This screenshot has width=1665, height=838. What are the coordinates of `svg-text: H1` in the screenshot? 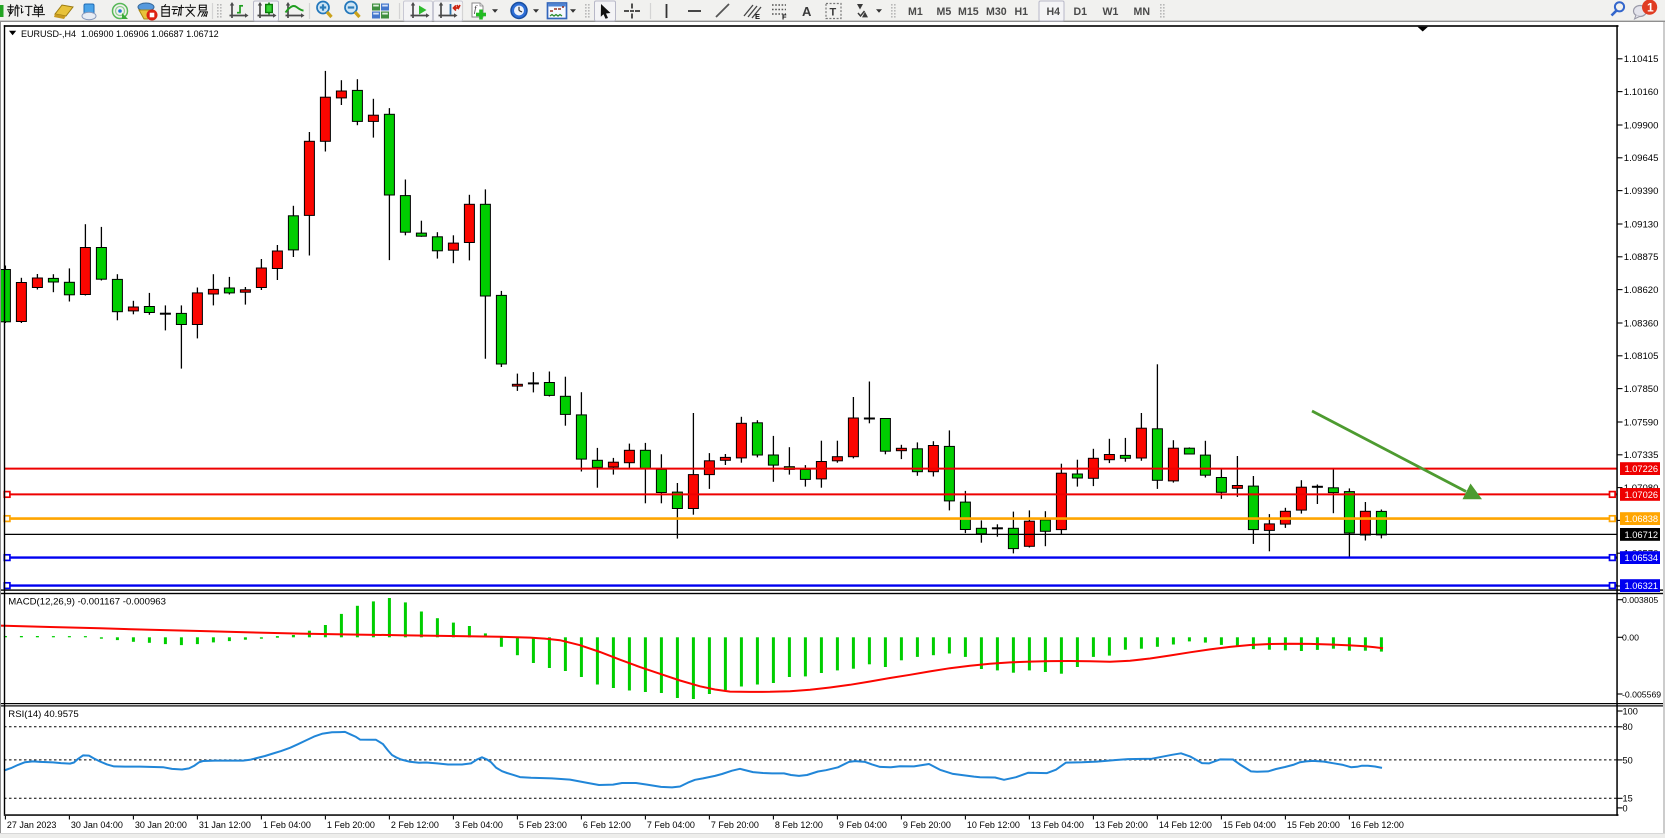 It's located at (1022, 12).